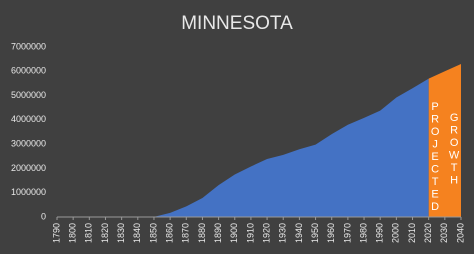  Describe the element at coordinates (121, 233) in the screenshot. I see `x-tick-label: 1830` at that location.